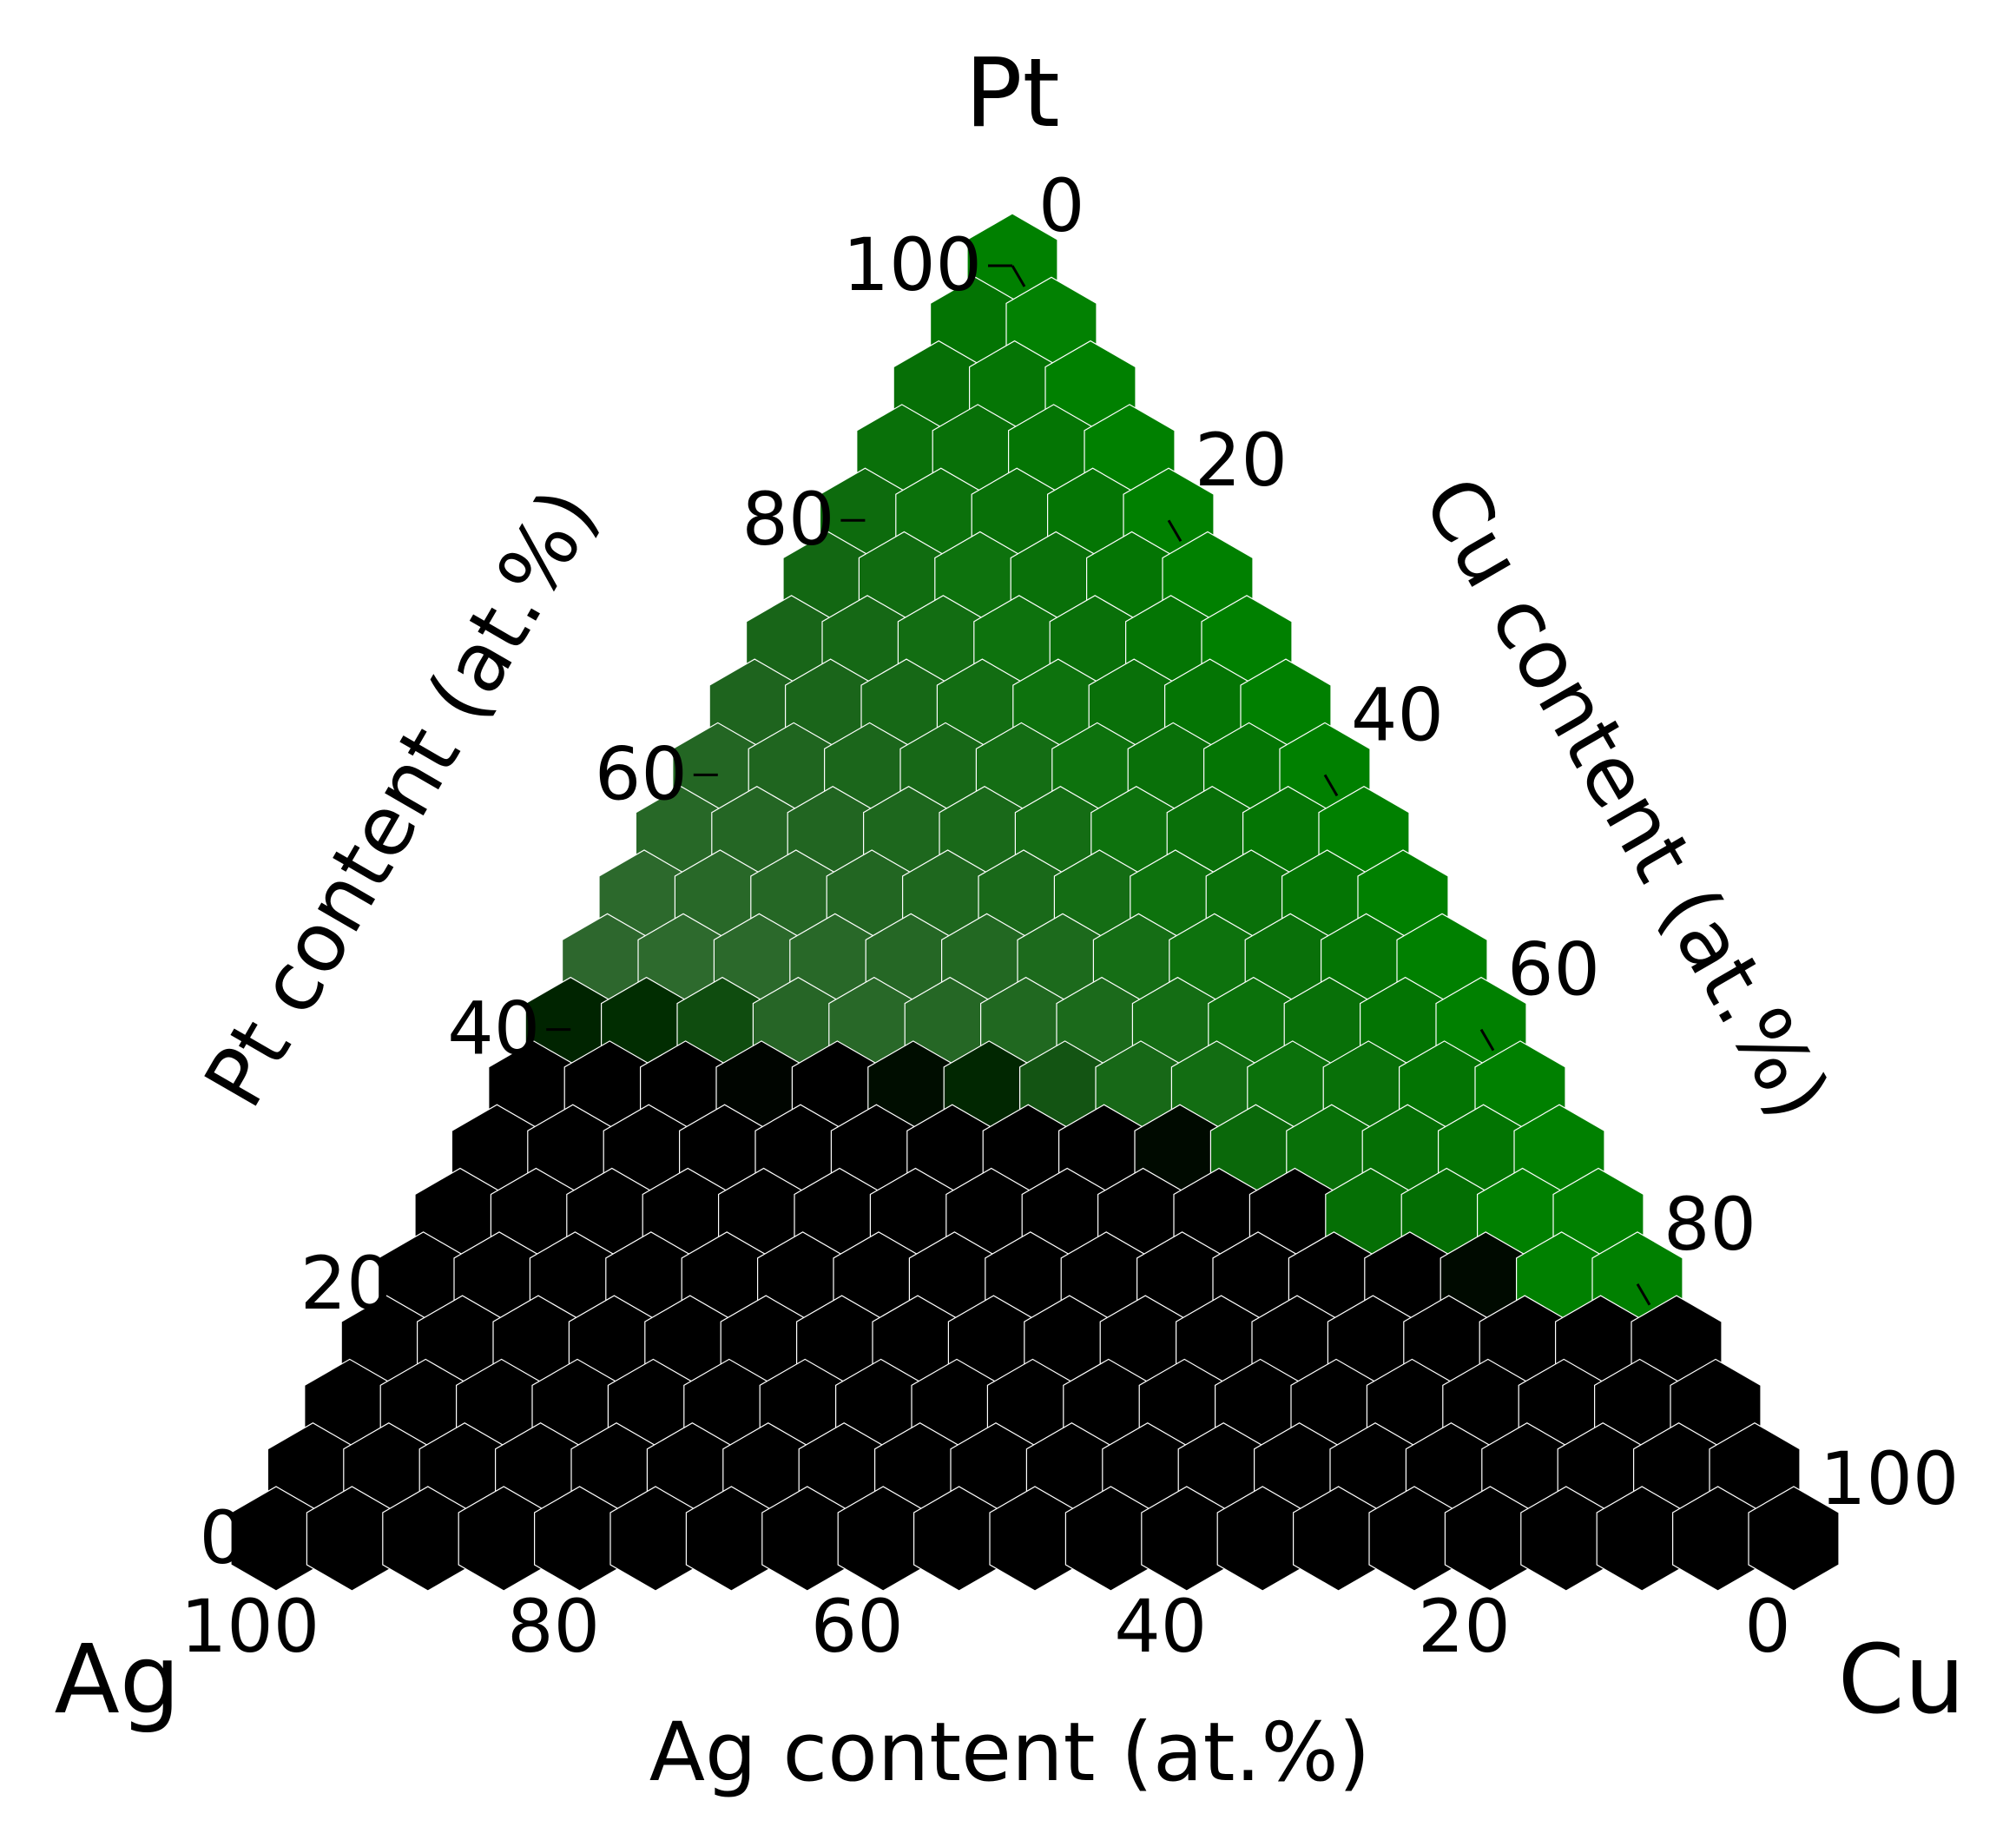 The width and height of the screenshot is (2016, 1840). Describe the element at coordinates (912, 264) in the screenshot. I see `left-tick-label: 100` at that location.